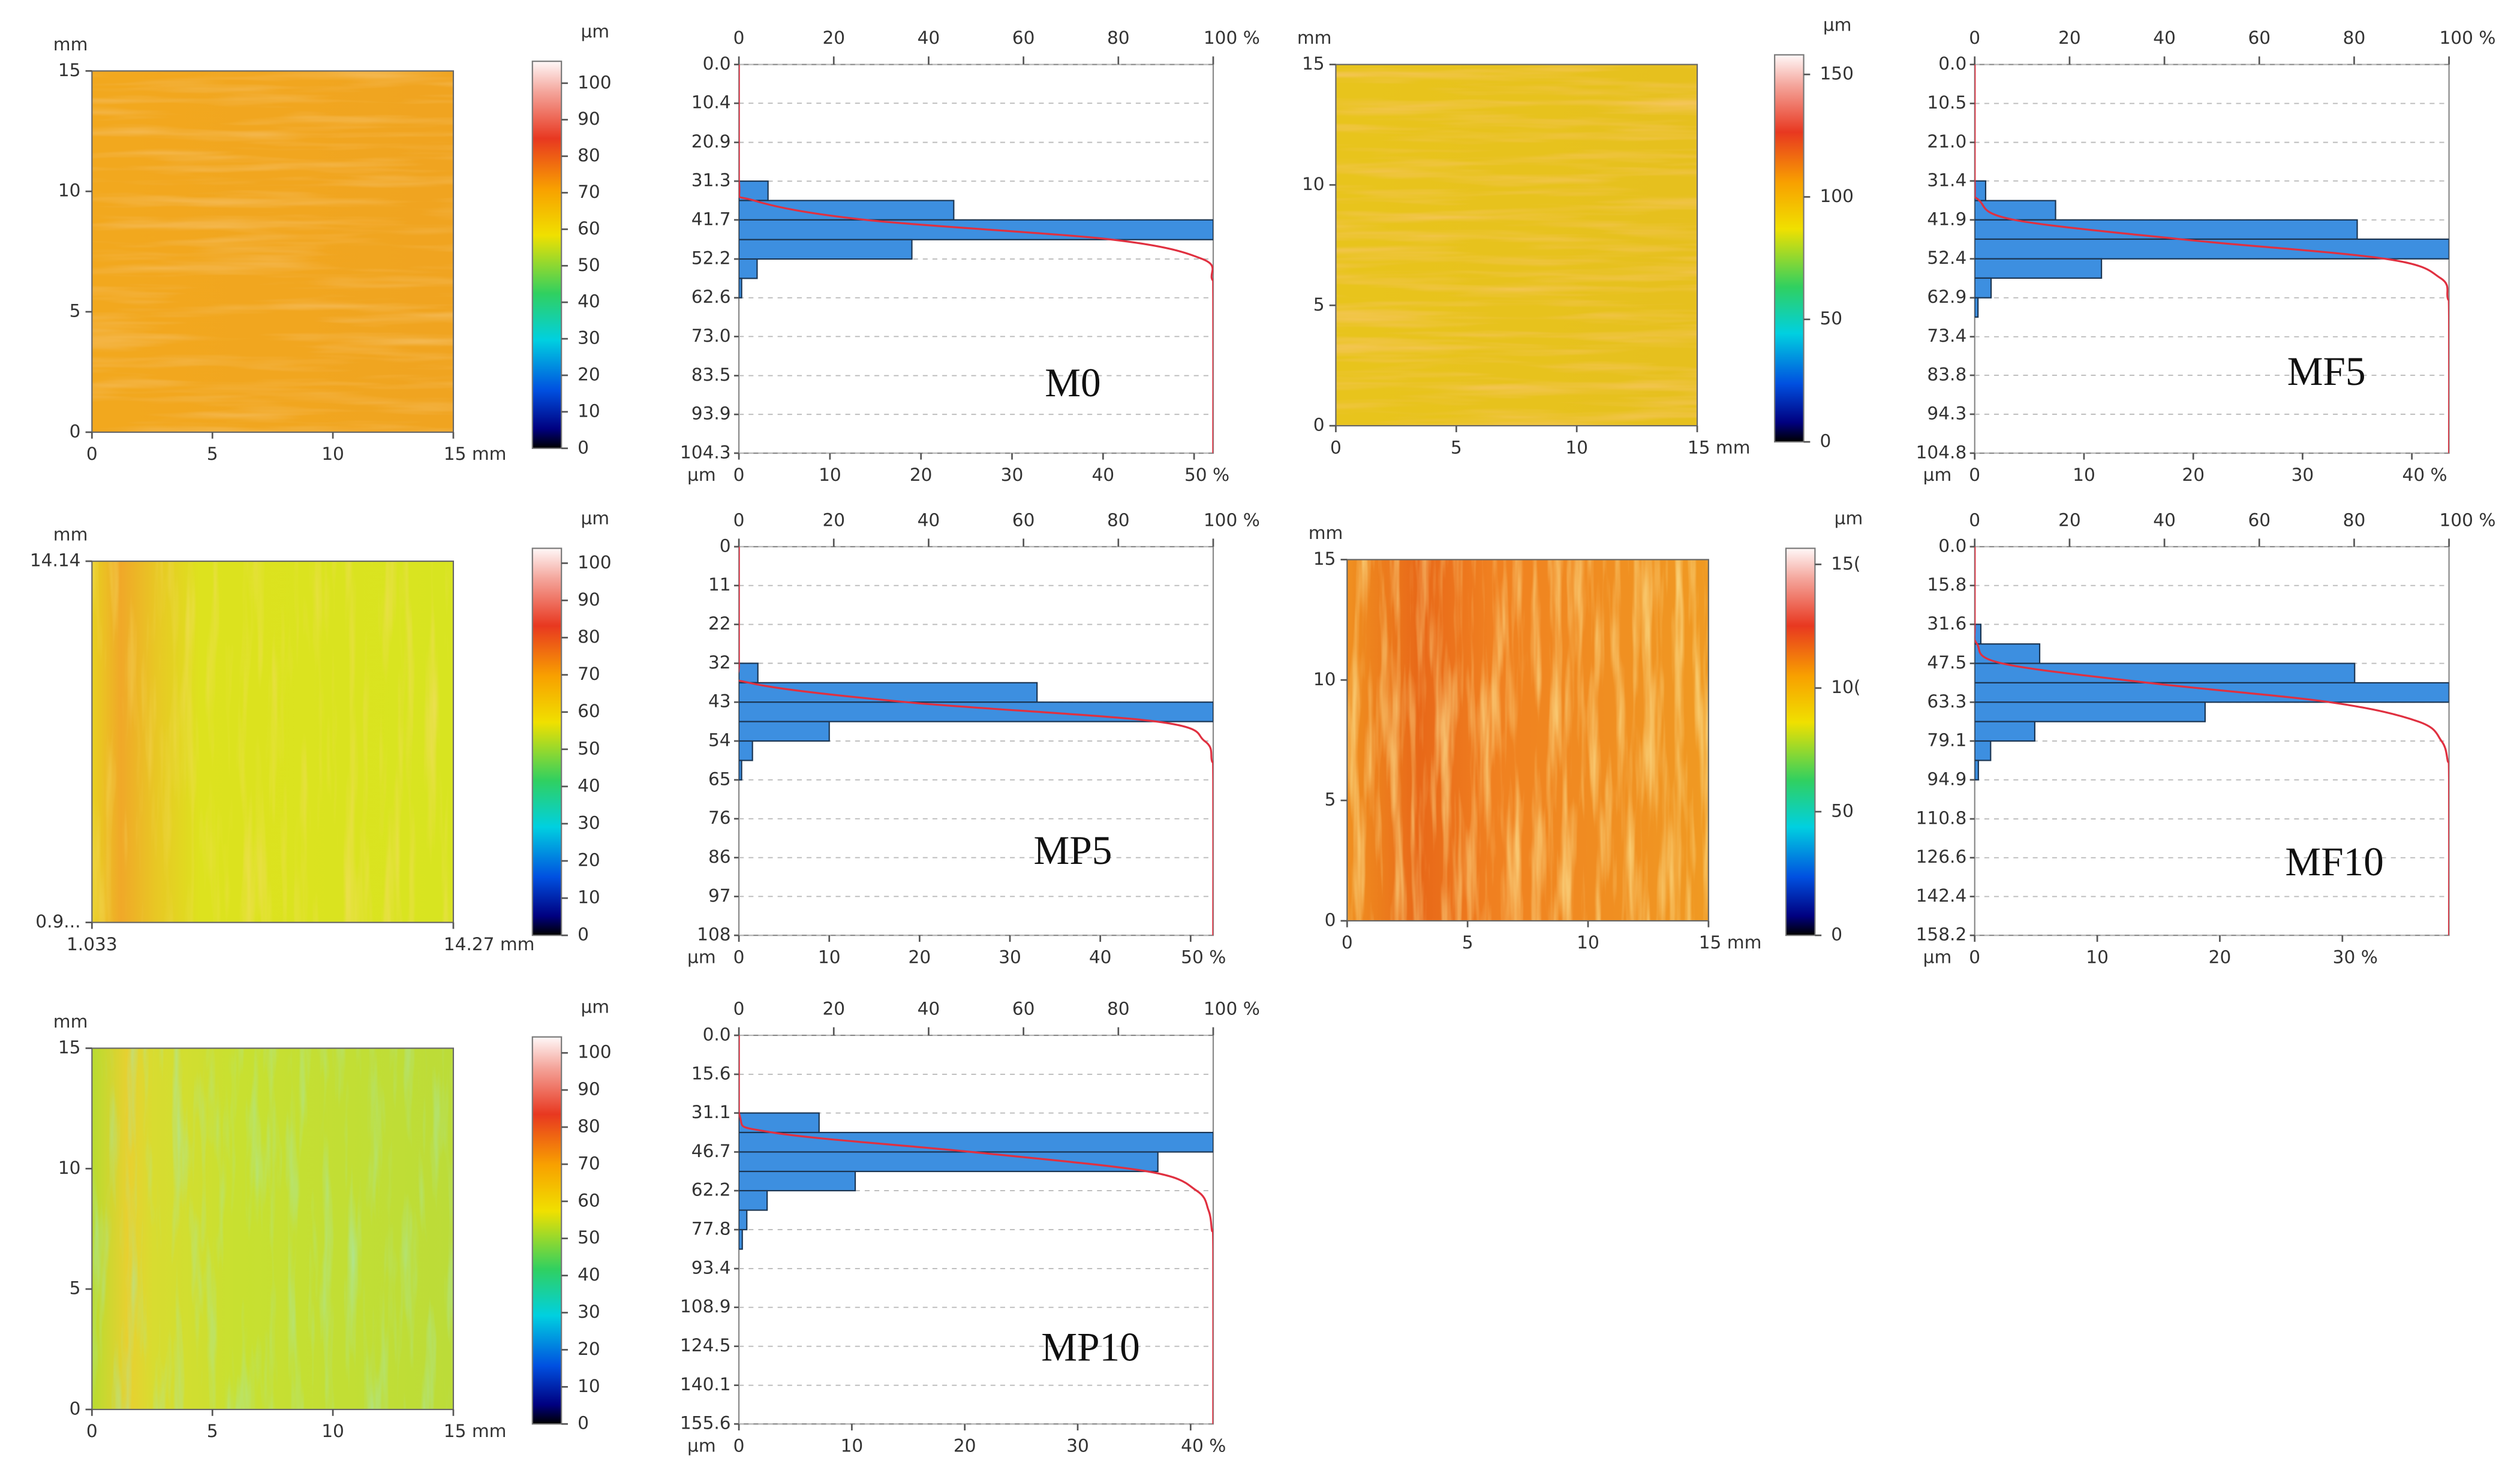 Image resolution: width=2520 pixels, height=1473 pixels. What do you see at coordinates (2326, 371) in the screenshot?
I see `sample-label: MF5` at bounding box center [2326, 371].